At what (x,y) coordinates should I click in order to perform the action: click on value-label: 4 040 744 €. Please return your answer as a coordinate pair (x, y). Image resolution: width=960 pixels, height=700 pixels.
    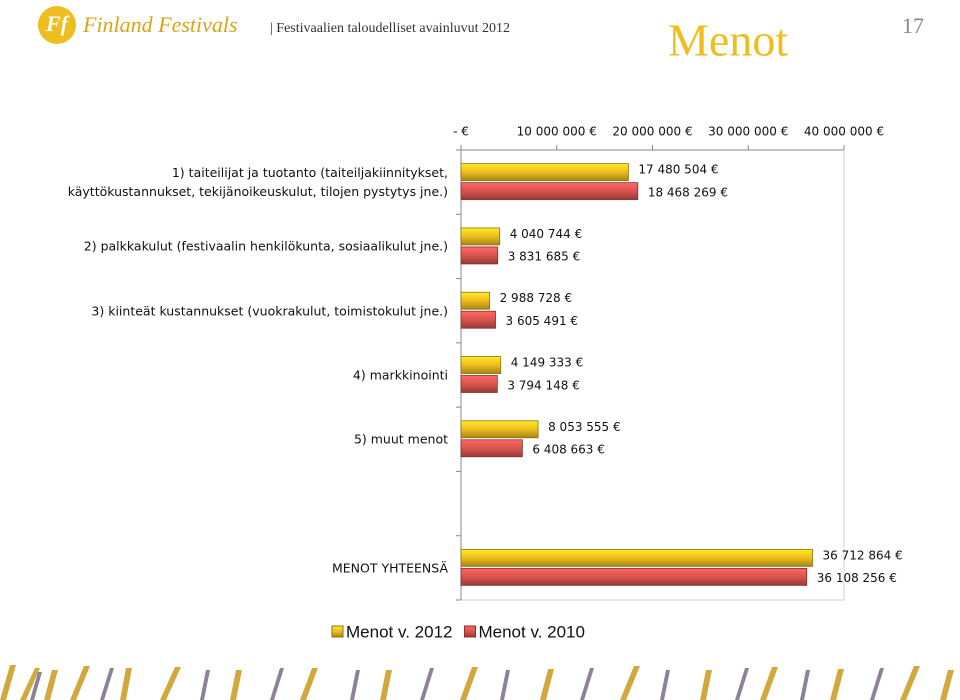
    Looking at the image, I should click on (546, 234).